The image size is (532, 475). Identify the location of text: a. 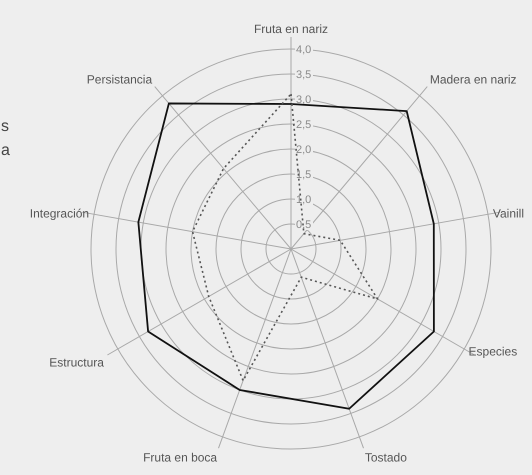
(5, 150).